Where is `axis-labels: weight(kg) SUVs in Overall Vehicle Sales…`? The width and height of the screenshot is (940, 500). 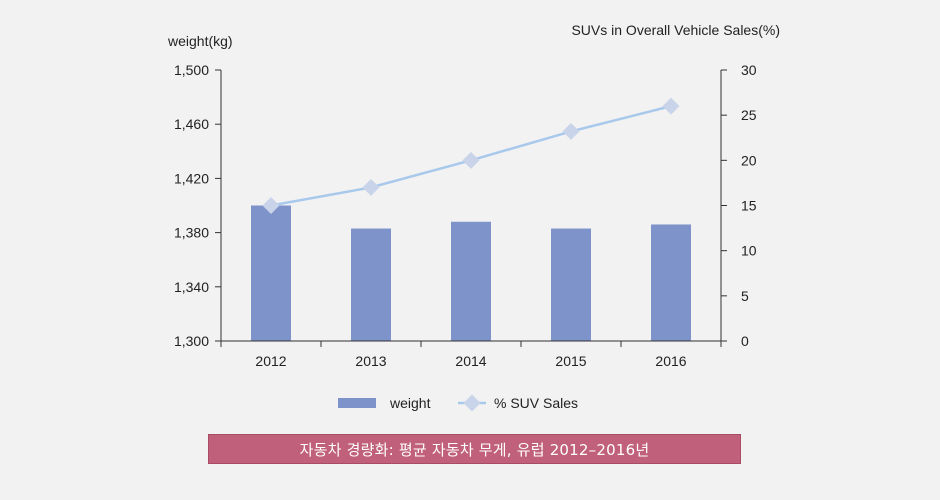
axis-labels: weight(kg) SUVs in Overall Vehicle Sales… is located at coordinates (473, 35).